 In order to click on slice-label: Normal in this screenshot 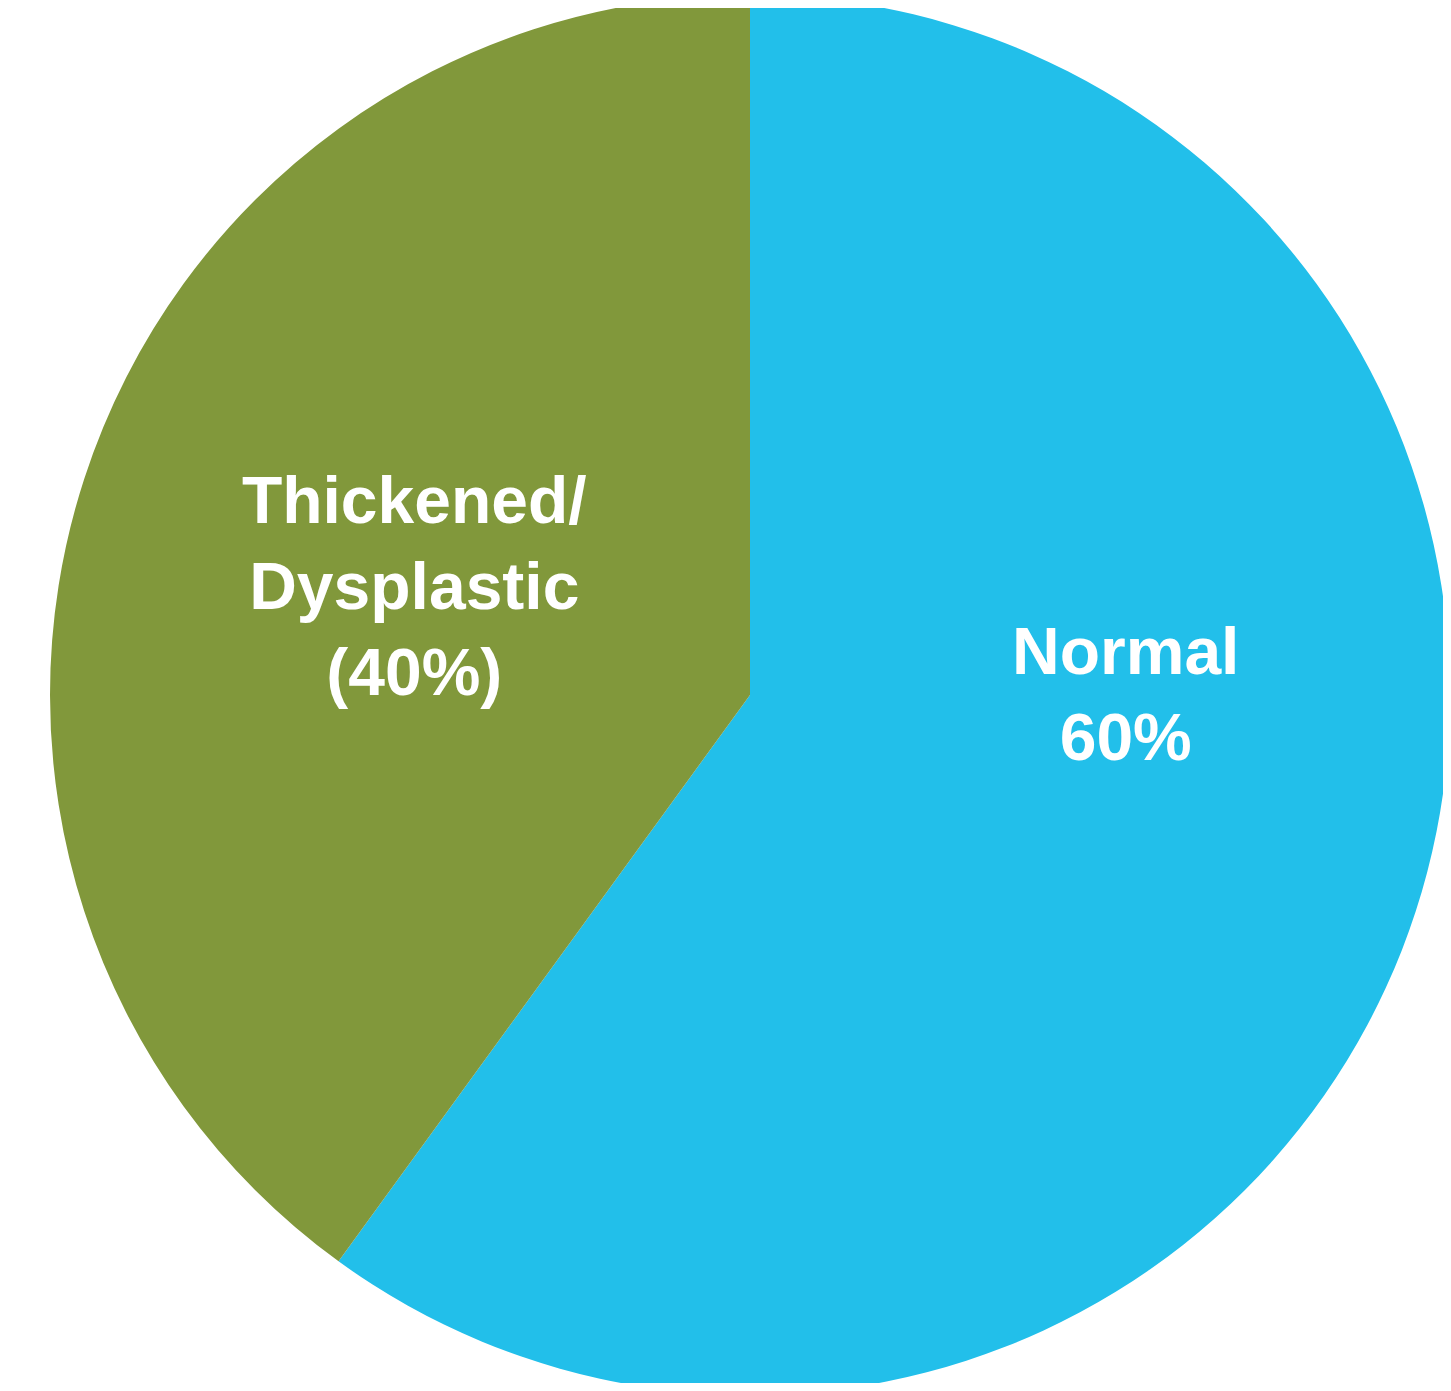, I will do `click(1126, 651)`.